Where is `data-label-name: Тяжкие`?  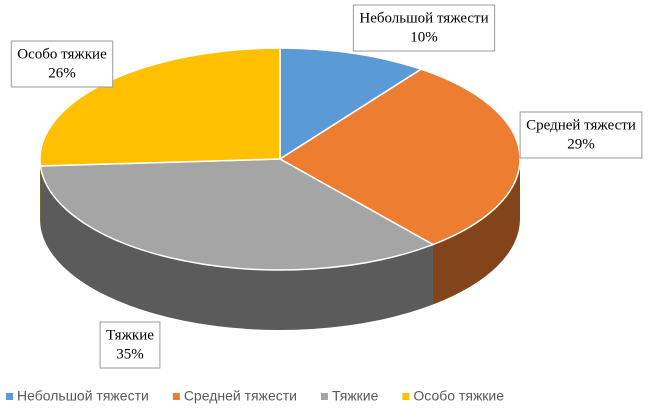 data-label-name: Тяжкие is located at coordinates (130, 335).